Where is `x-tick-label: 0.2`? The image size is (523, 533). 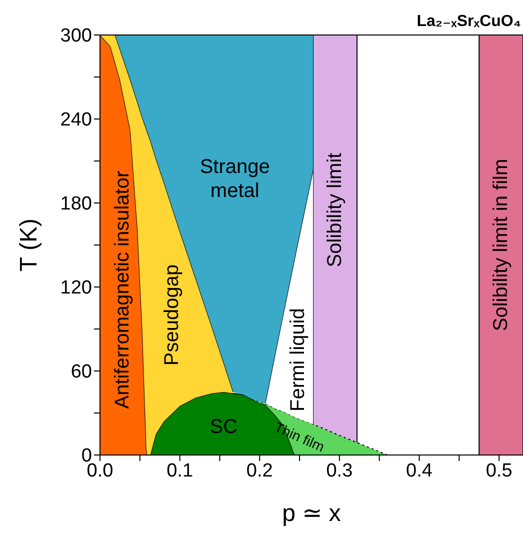
x-tick-label: 0.2 is located at coordinates (259, 471).